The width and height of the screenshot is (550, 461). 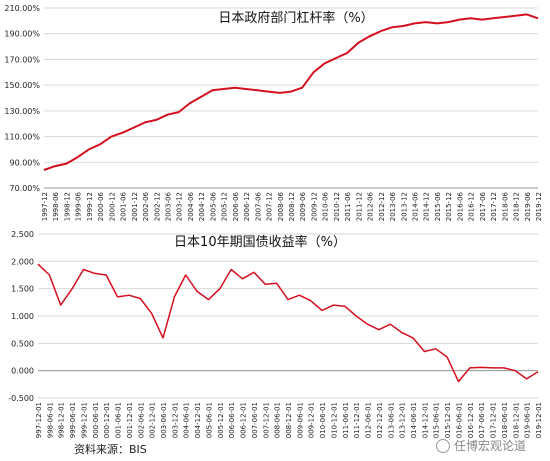 I want to click on x-tick-label: 2006-12, so click(x=247, y=206).